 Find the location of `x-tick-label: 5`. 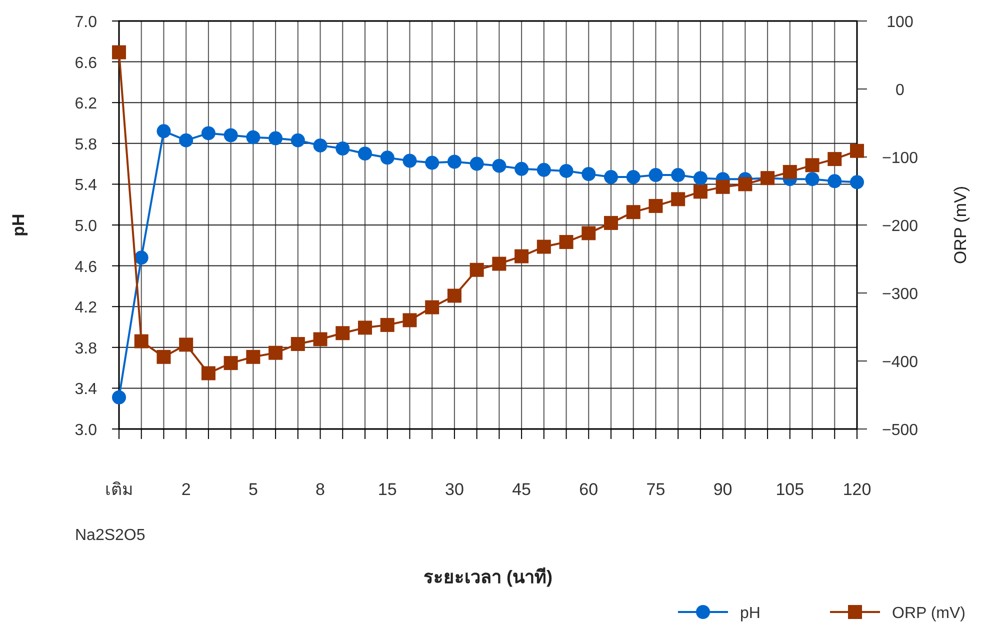

x-tick-label: 5 is located at coordinates (253, 489).